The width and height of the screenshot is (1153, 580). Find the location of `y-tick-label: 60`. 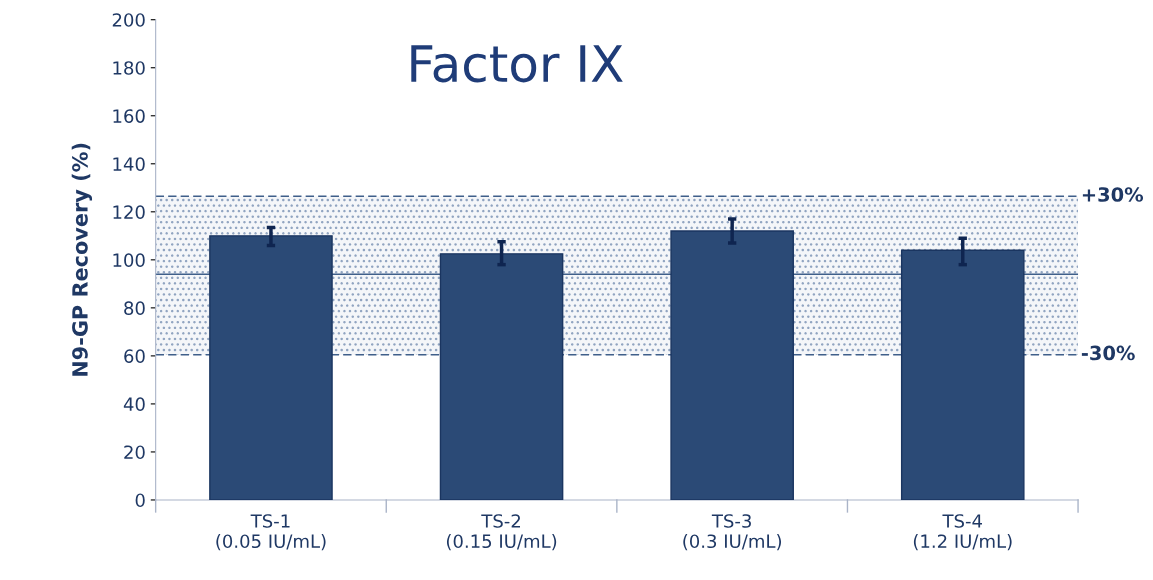

y-tick-label: 60 is located at coordinates (134, 356).